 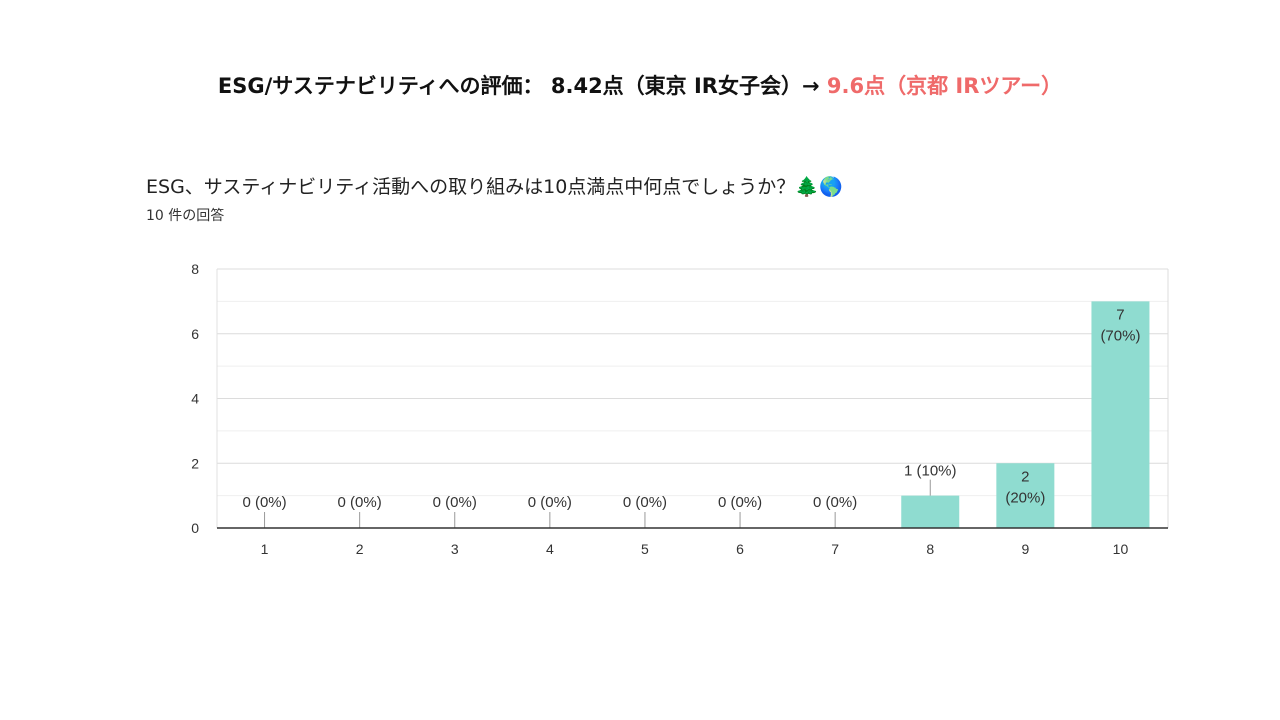 What do you see at coordinates (1120, 335) in the screenshot?
I see `data-label: (70%)` at bounding box center [1120, 335].